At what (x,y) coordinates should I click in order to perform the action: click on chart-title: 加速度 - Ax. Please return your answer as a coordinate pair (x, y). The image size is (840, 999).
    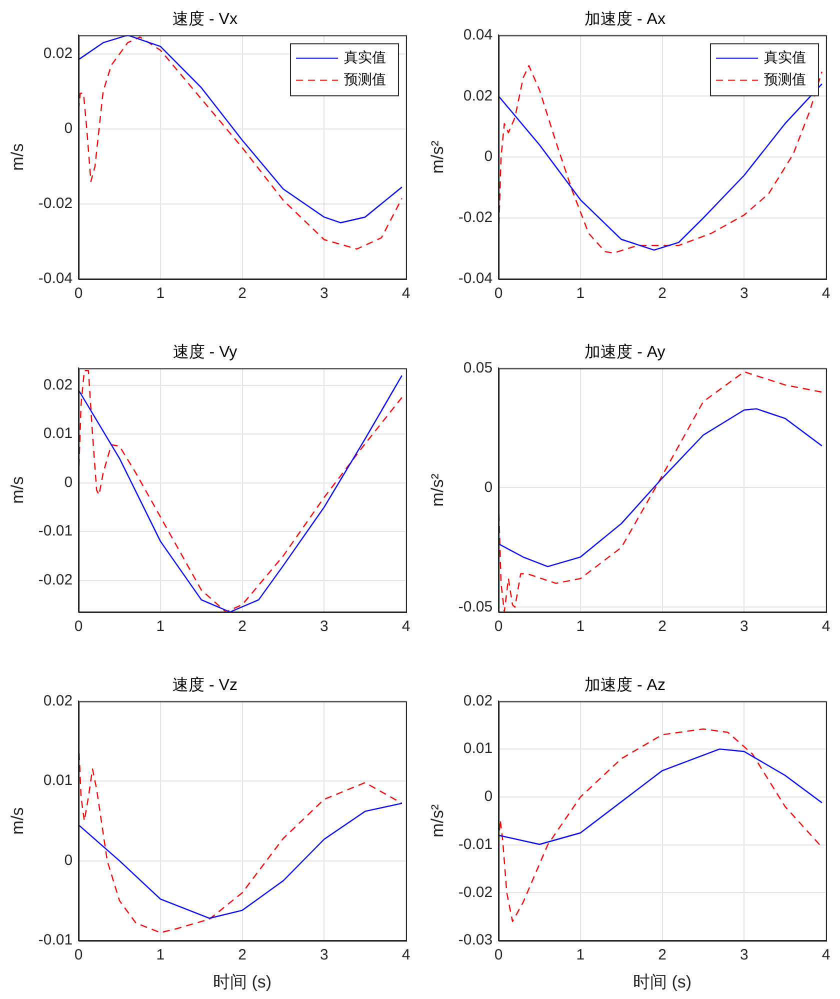
    Looking at the image, I should click on (625, 19).